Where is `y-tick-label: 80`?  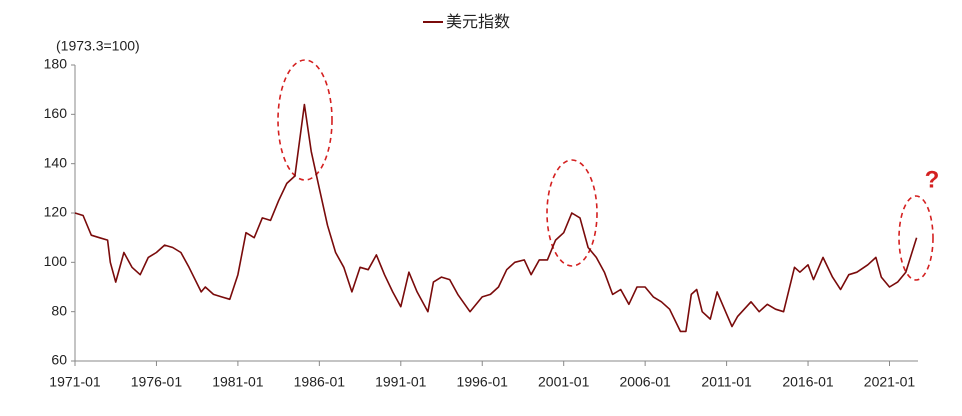
y-tick-label: 80 is located at coordinates (59, 310).